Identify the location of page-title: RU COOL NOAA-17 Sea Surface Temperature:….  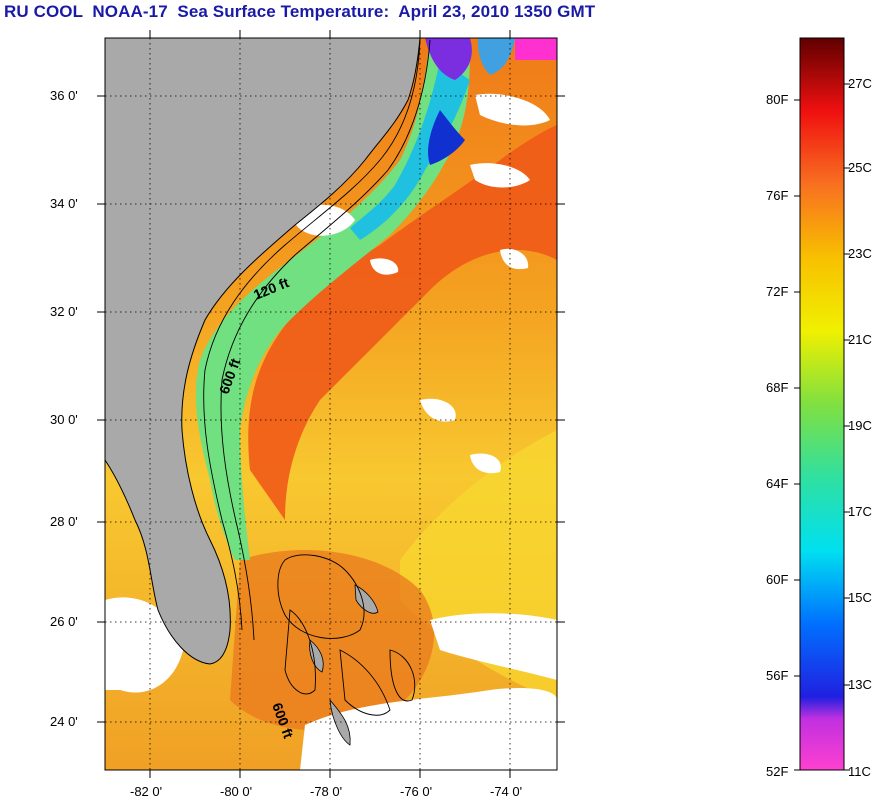
(300, 11).